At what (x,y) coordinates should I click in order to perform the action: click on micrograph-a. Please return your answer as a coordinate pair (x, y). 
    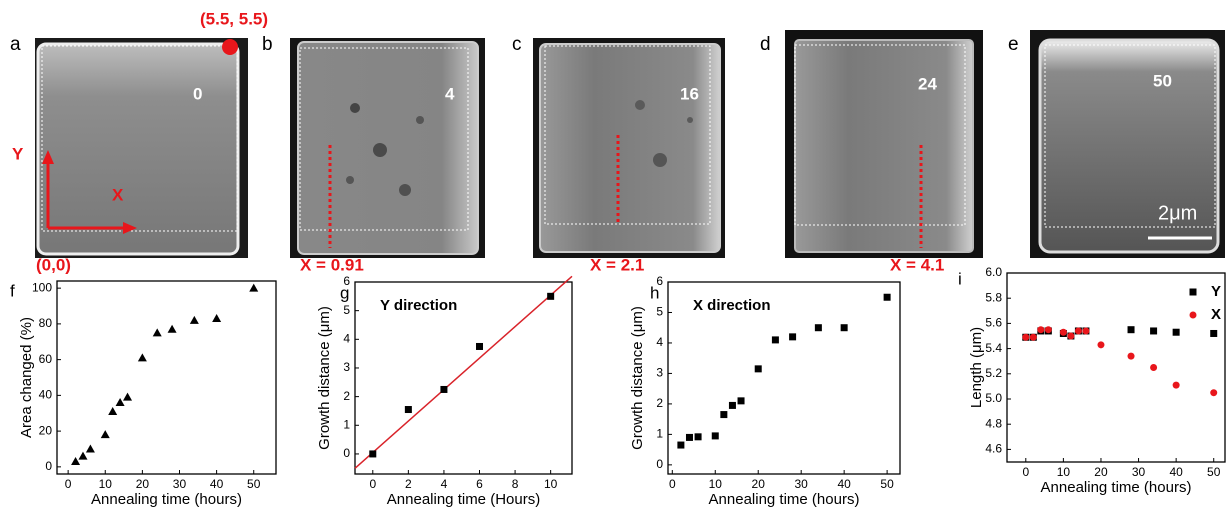
    Looking at the image, I should click on (141, 148).